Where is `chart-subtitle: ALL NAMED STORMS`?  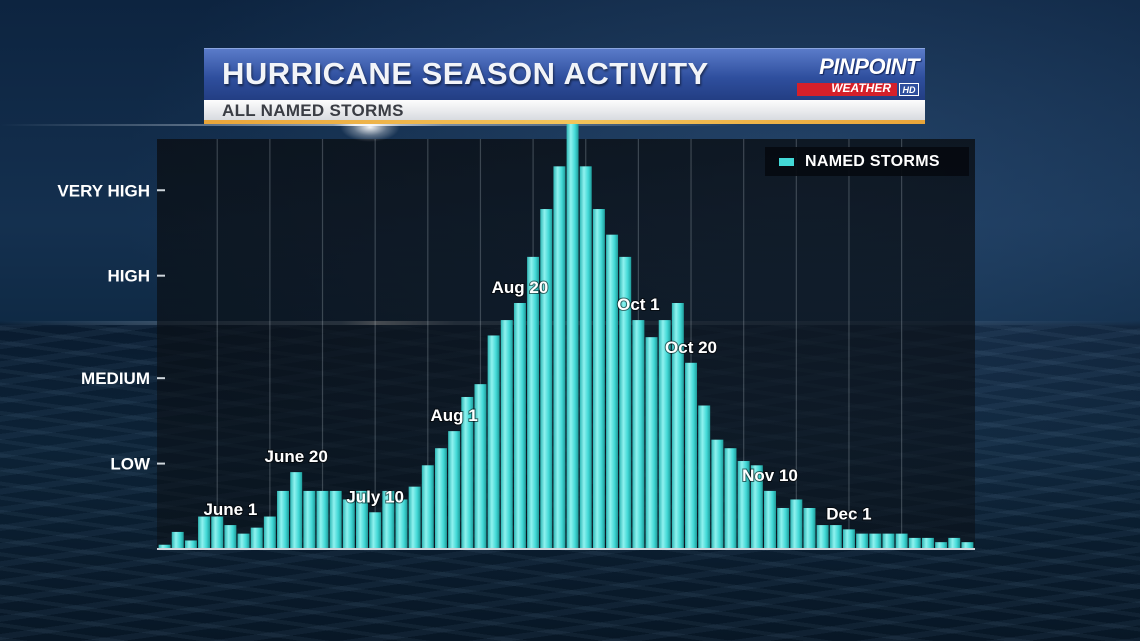
chart-subtitle: ALL NAMED STORMS is located at coordinates (313, 110).